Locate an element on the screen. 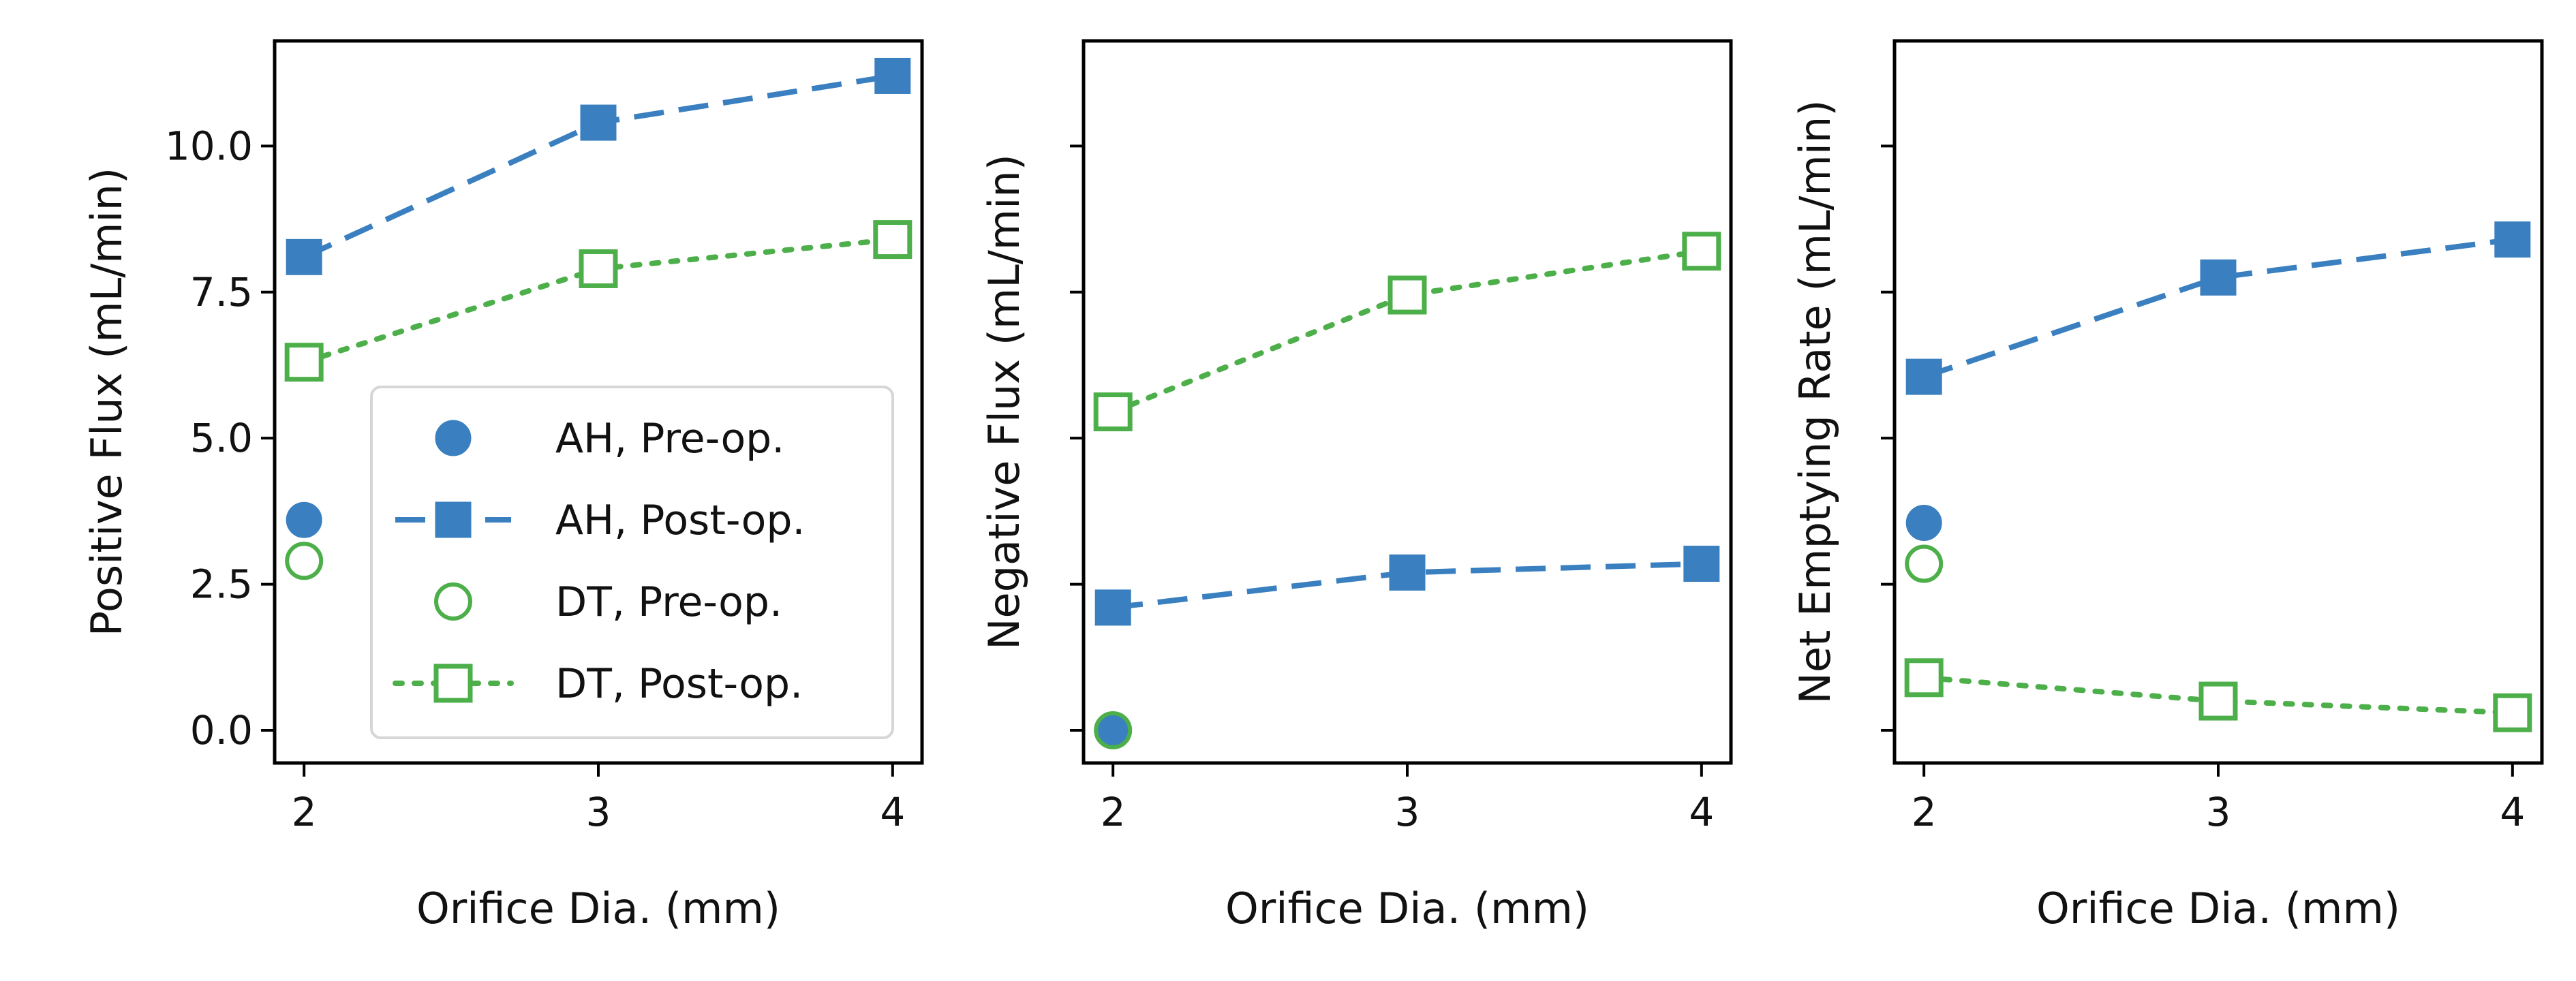 The height and width of the screenshot is (981, 2576). legend-entry: DT, Pre-op. is located at coordinates (608, 602).